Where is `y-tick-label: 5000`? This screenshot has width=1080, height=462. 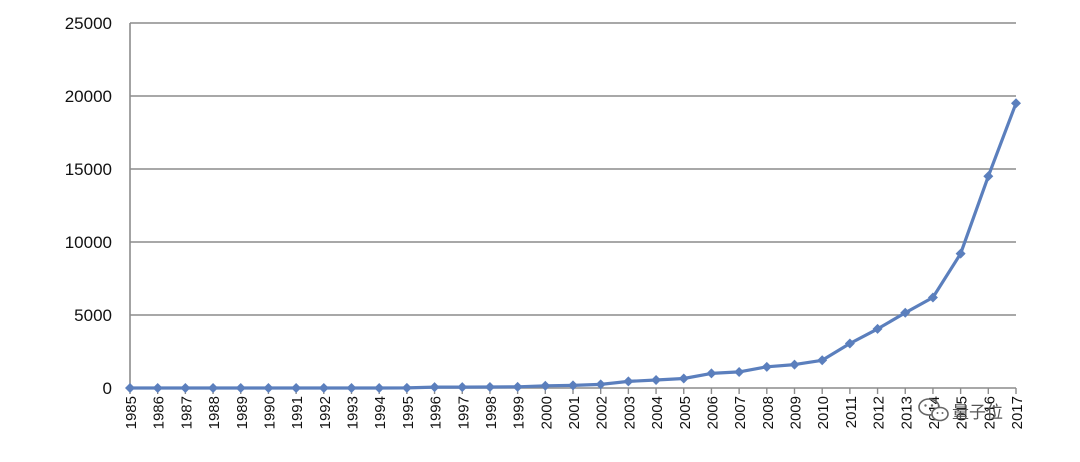
y-tick-label: 5000 is located at coordinates (93, 315).